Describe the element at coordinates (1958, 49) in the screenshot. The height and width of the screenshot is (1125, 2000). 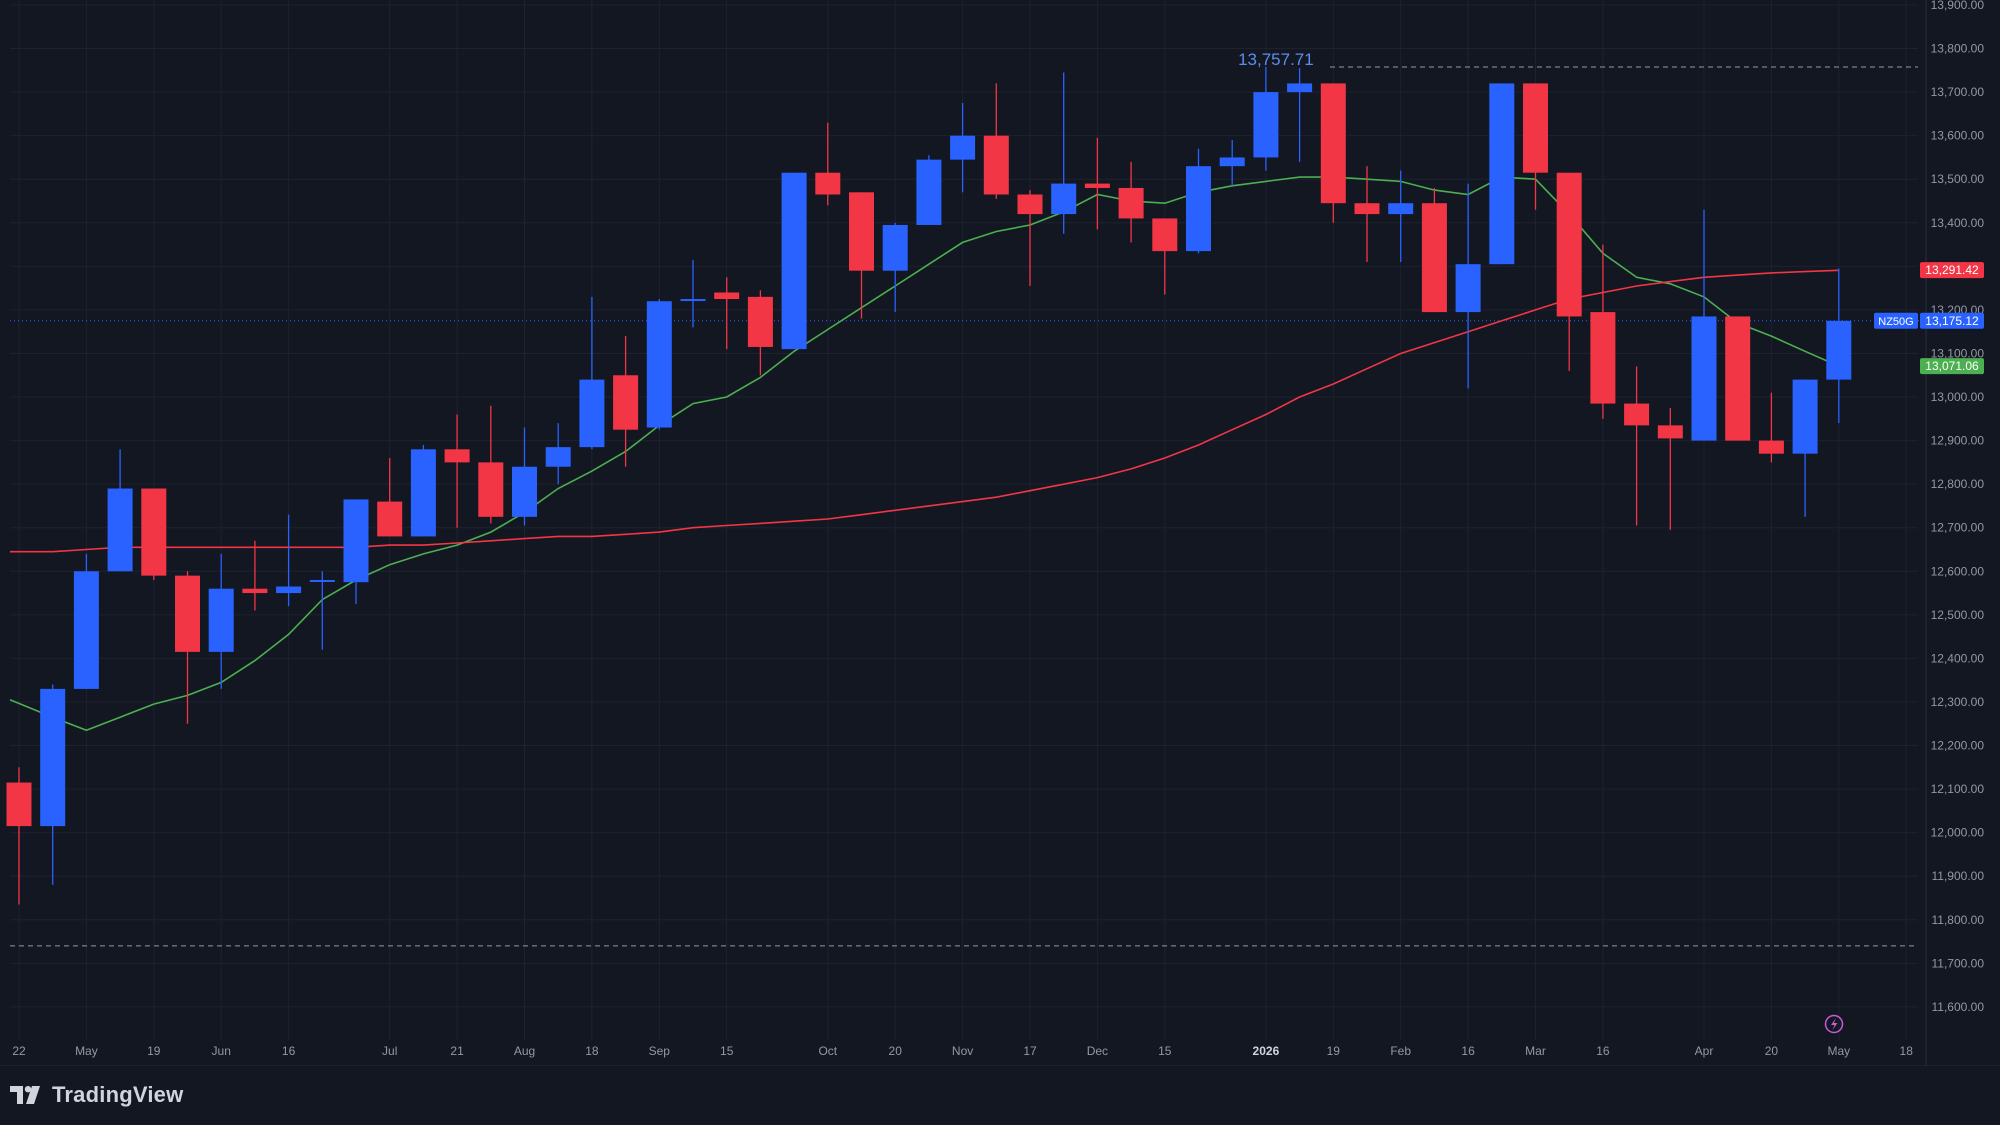
I see `price-axis-tick-label: 13,800.00` at that location.